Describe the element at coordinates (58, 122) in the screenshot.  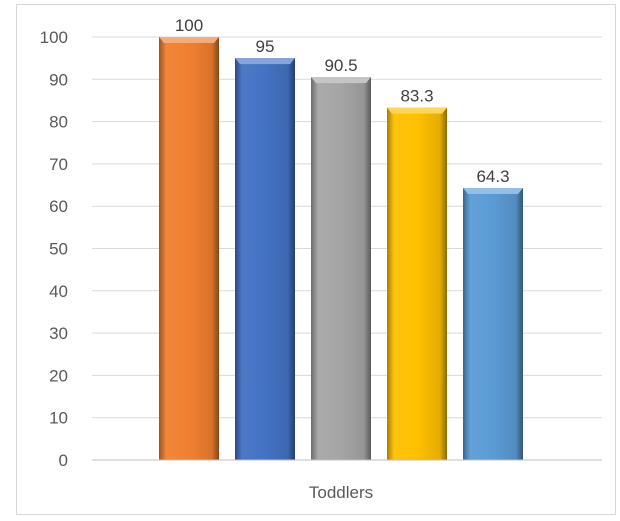
I see `y-tick-label: 80` at that location.